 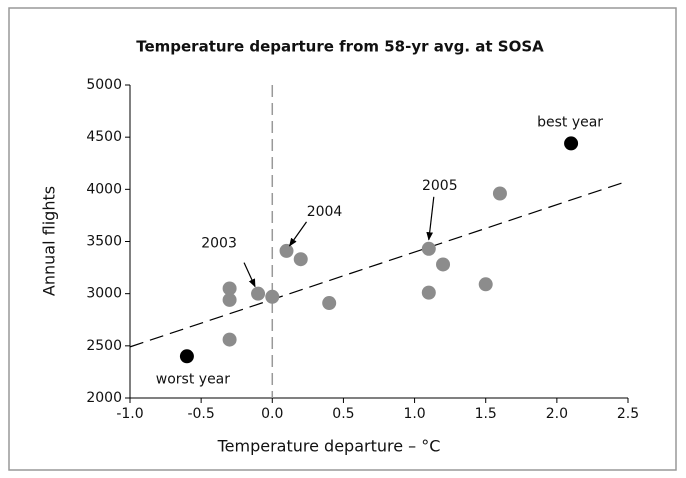 I want to click on y-tick-label: 4000, so click(x=104, y=189).